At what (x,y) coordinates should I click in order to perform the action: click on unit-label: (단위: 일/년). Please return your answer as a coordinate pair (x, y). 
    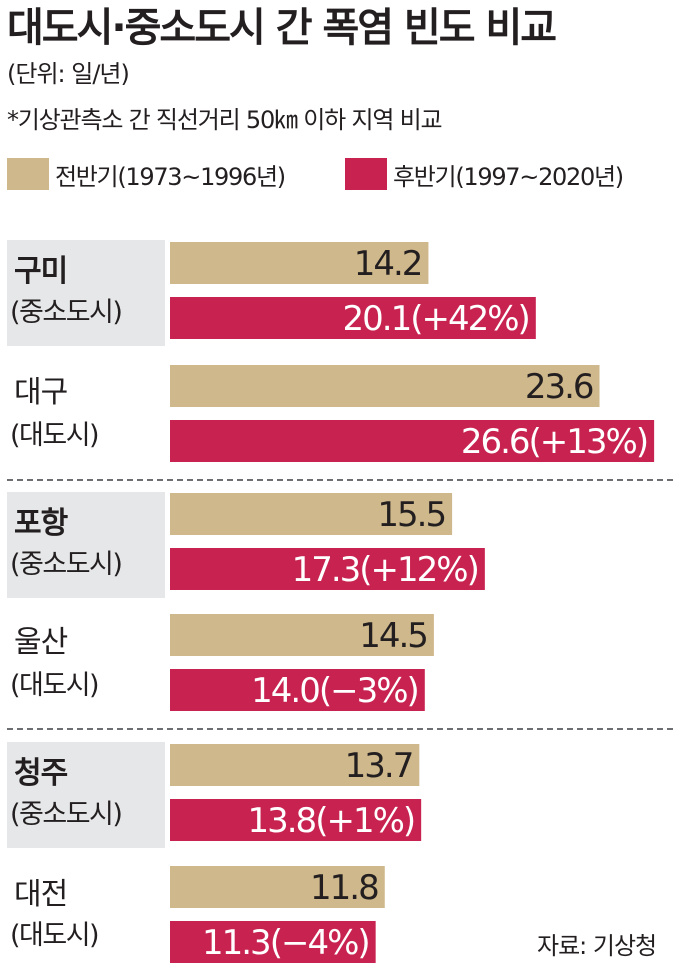
    Looking at the image, I should click on (68, 74).